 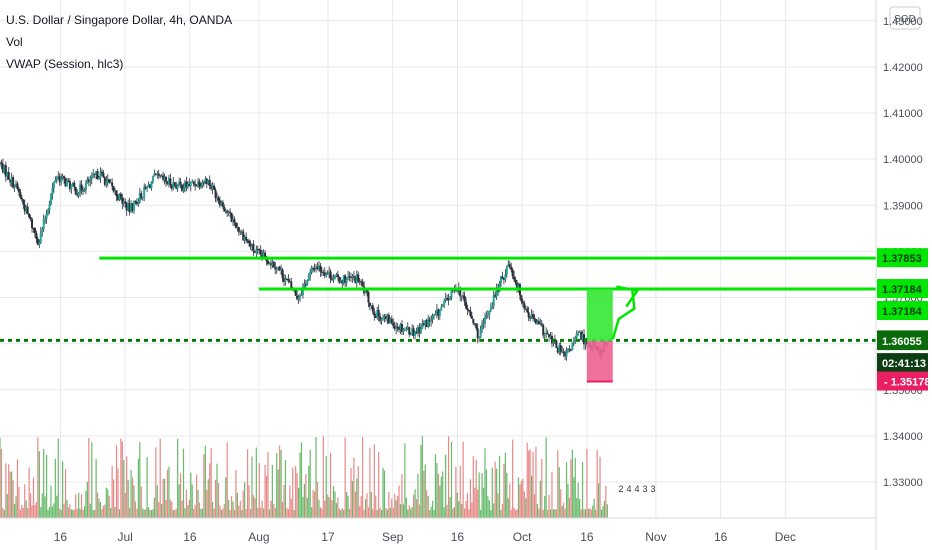 I want to click on price-axis, so click(x=904, y=275).